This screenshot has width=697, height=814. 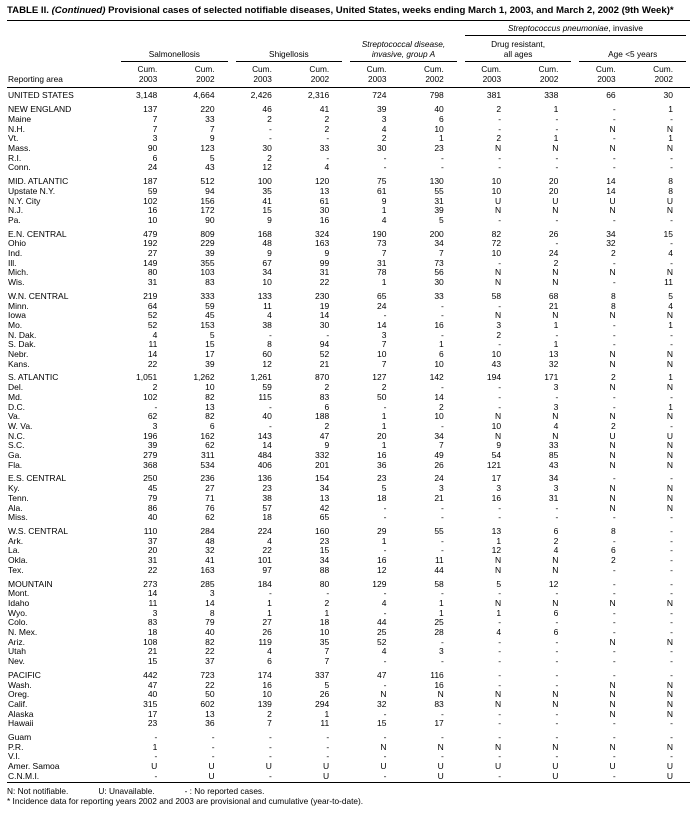 I want to click on table-row: Miss. 40 62 18 65 - - - - - -, so click(x=348, y=518).